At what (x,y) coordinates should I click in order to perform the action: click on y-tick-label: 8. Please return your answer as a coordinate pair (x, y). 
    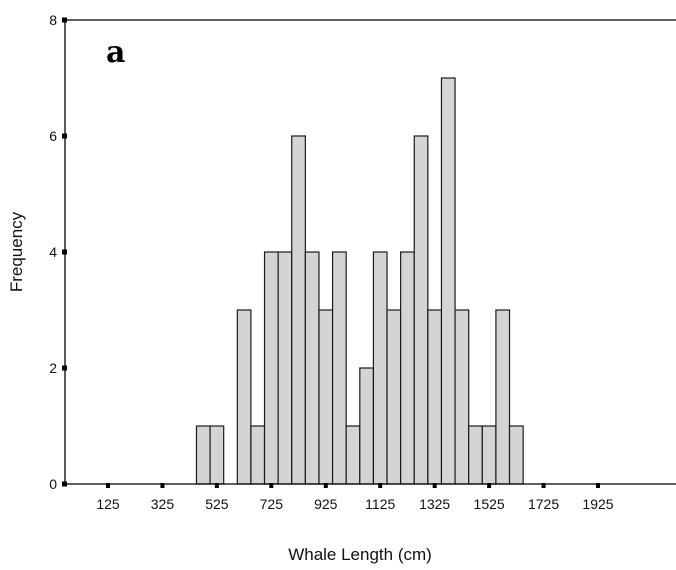
    Looking at the image, I should click on (53, 20).